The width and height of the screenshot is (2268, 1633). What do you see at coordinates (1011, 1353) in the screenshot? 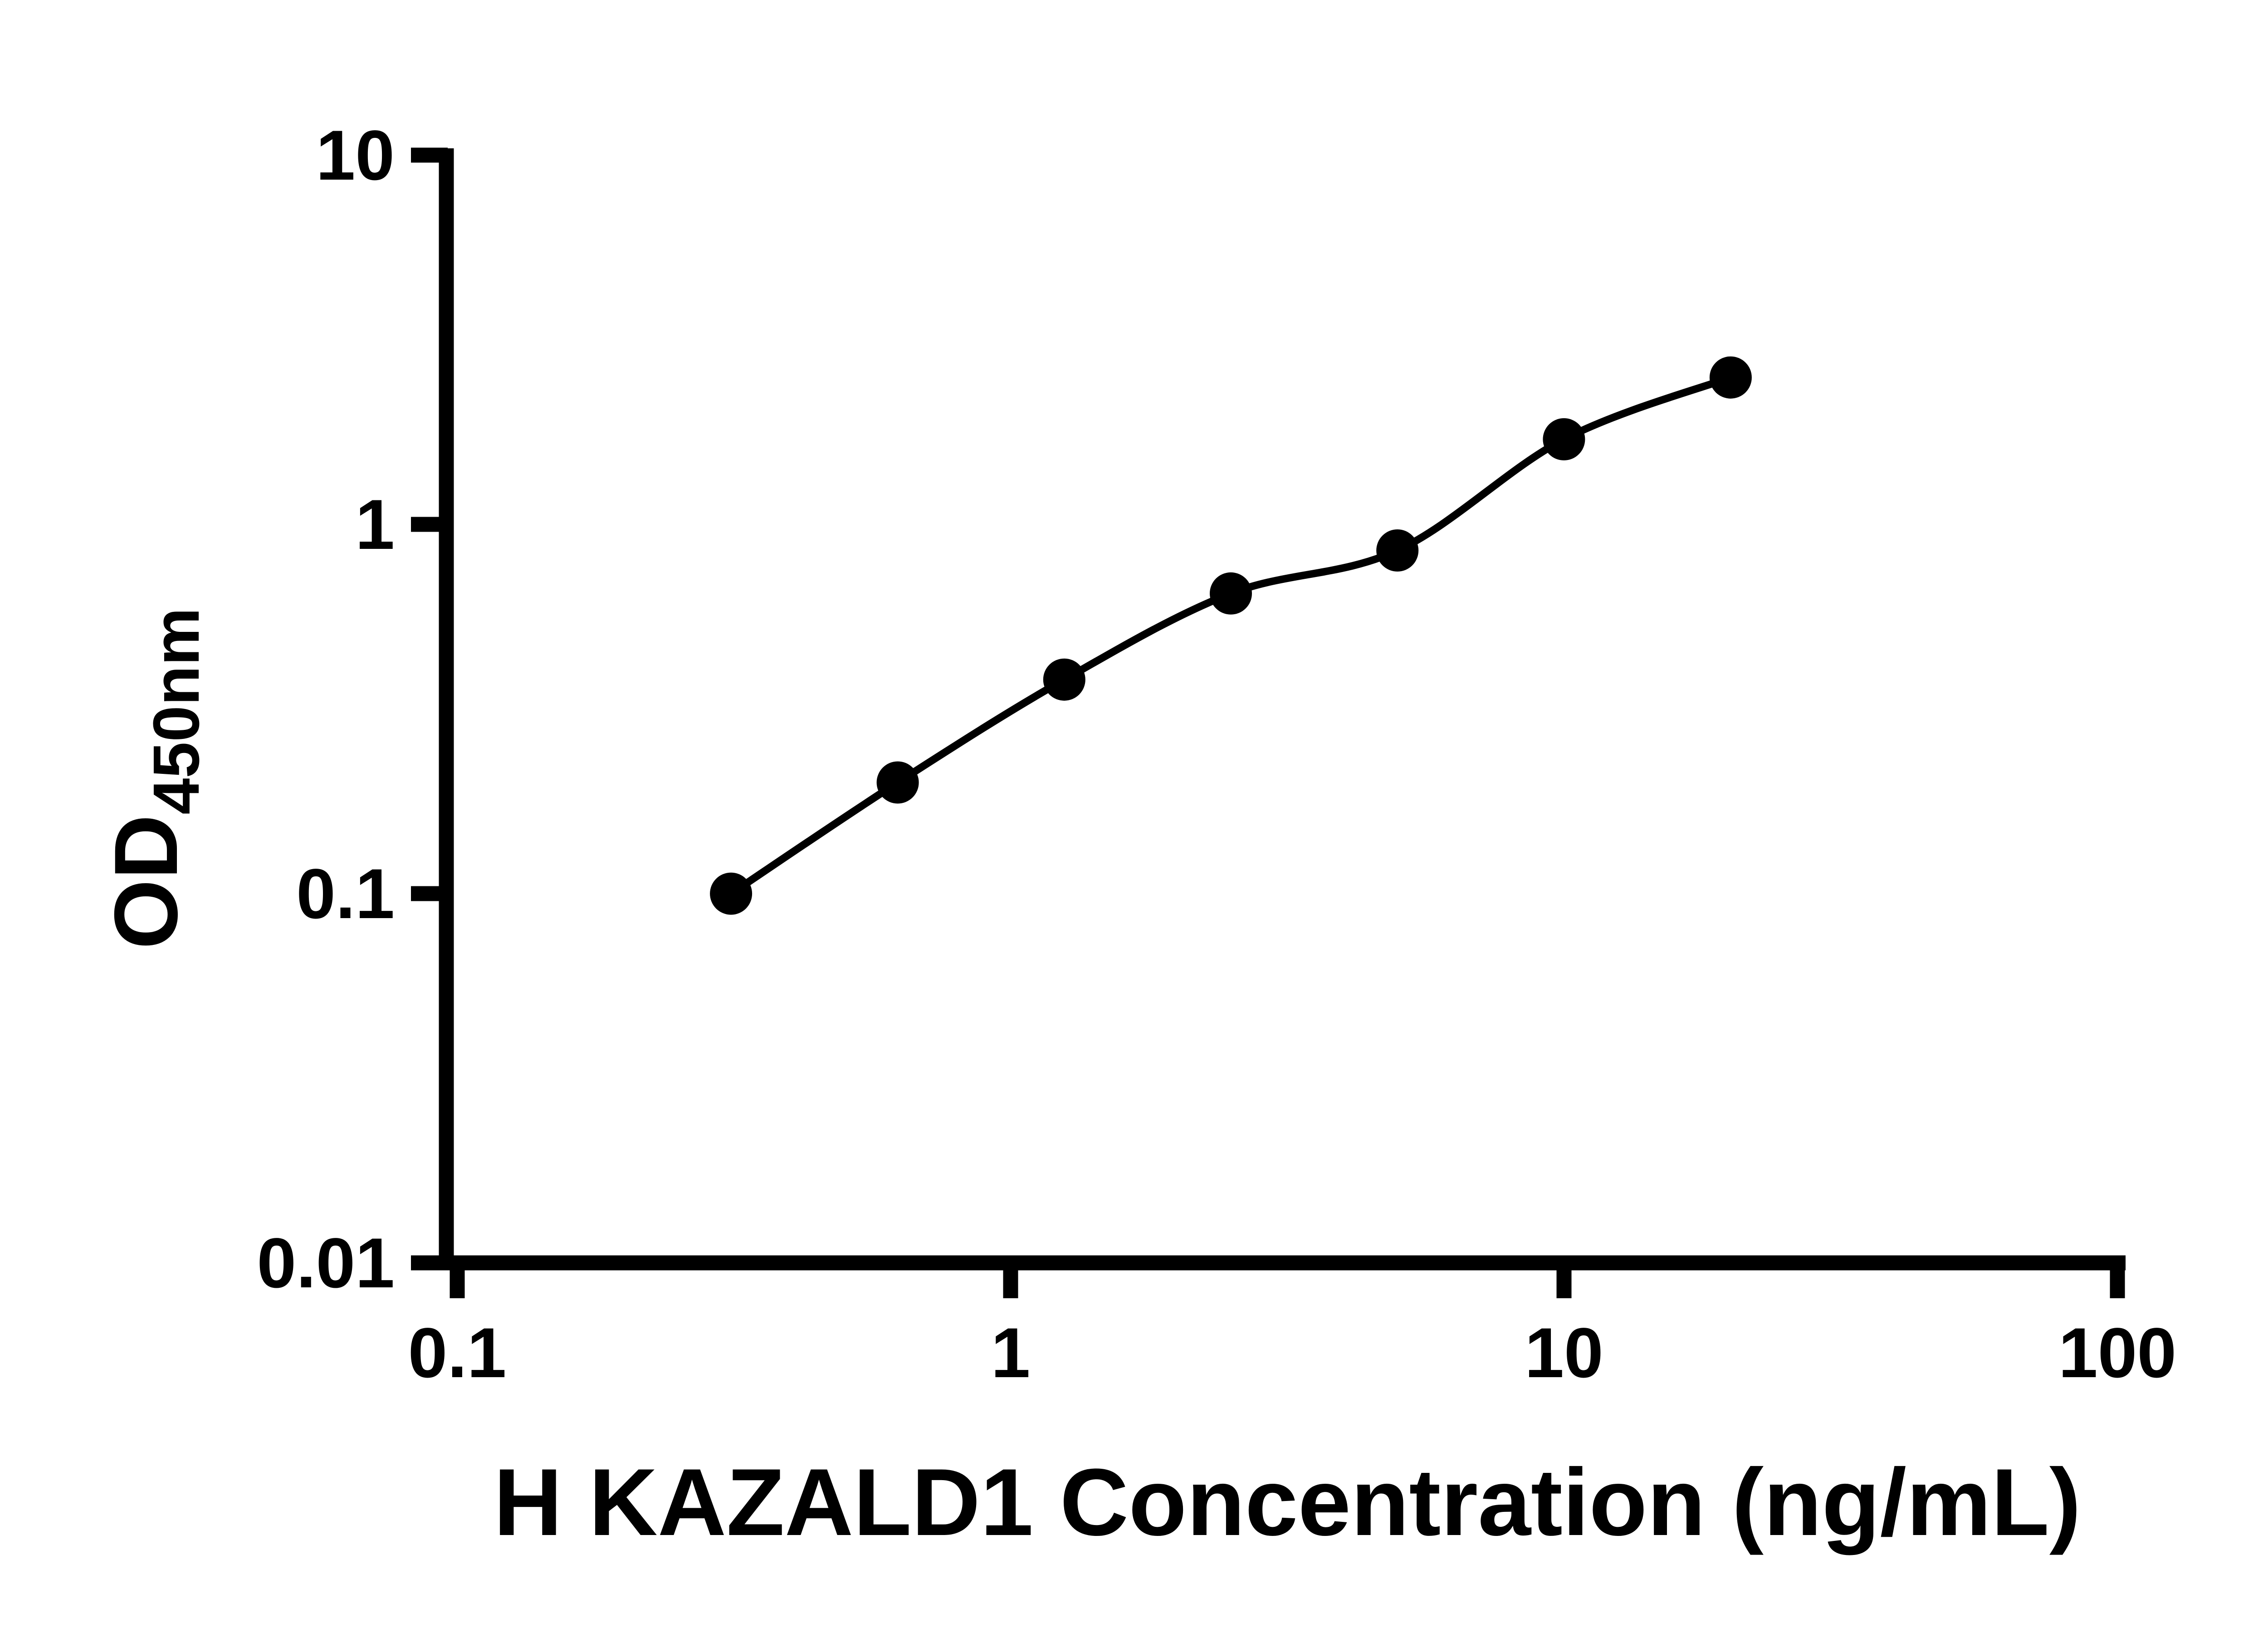
I see `x-tick-label: 1` at bounding box center [1011, 1353].